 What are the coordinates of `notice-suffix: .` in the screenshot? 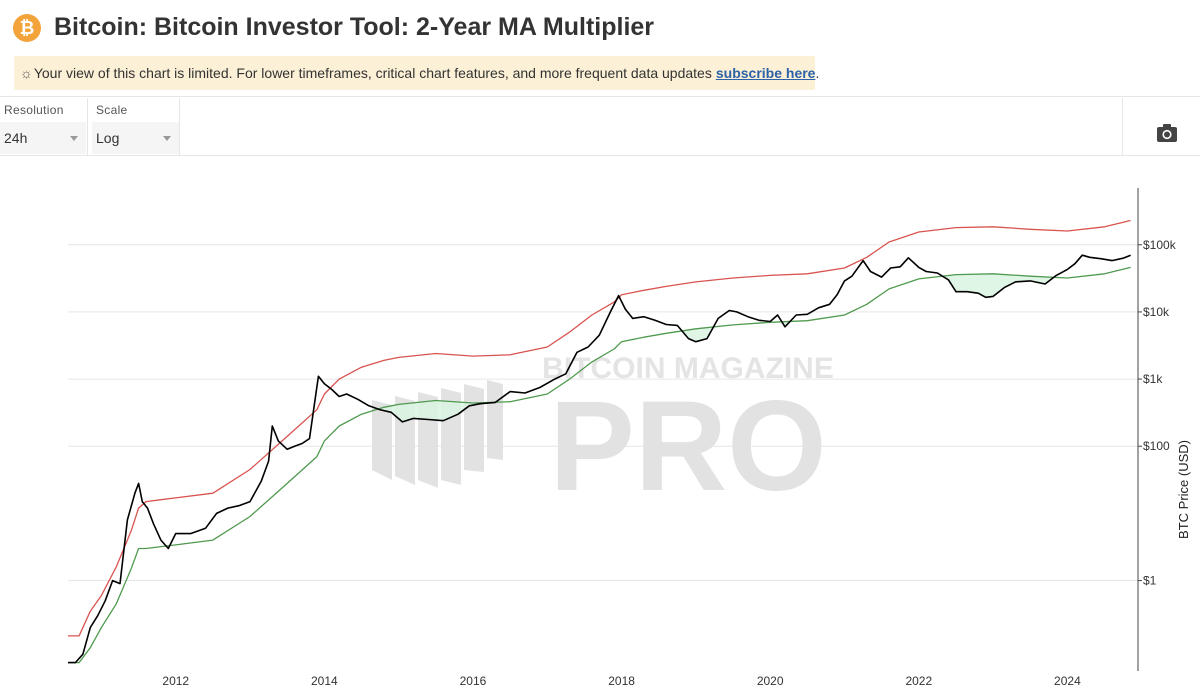 It's located at (817, 73).